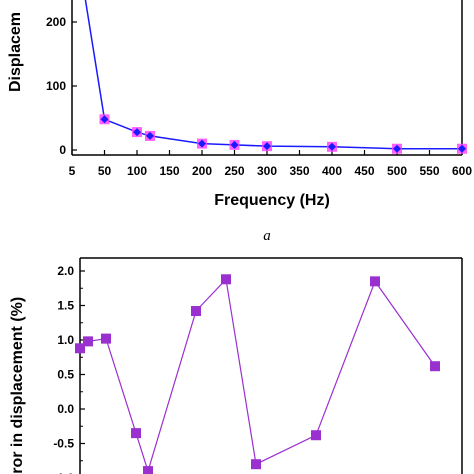 This screenshot has height=474, width=474. Describe the element at coordinates (56, 86) in the screenshot. I see `chart1-y-tick-label: 100` at that location.